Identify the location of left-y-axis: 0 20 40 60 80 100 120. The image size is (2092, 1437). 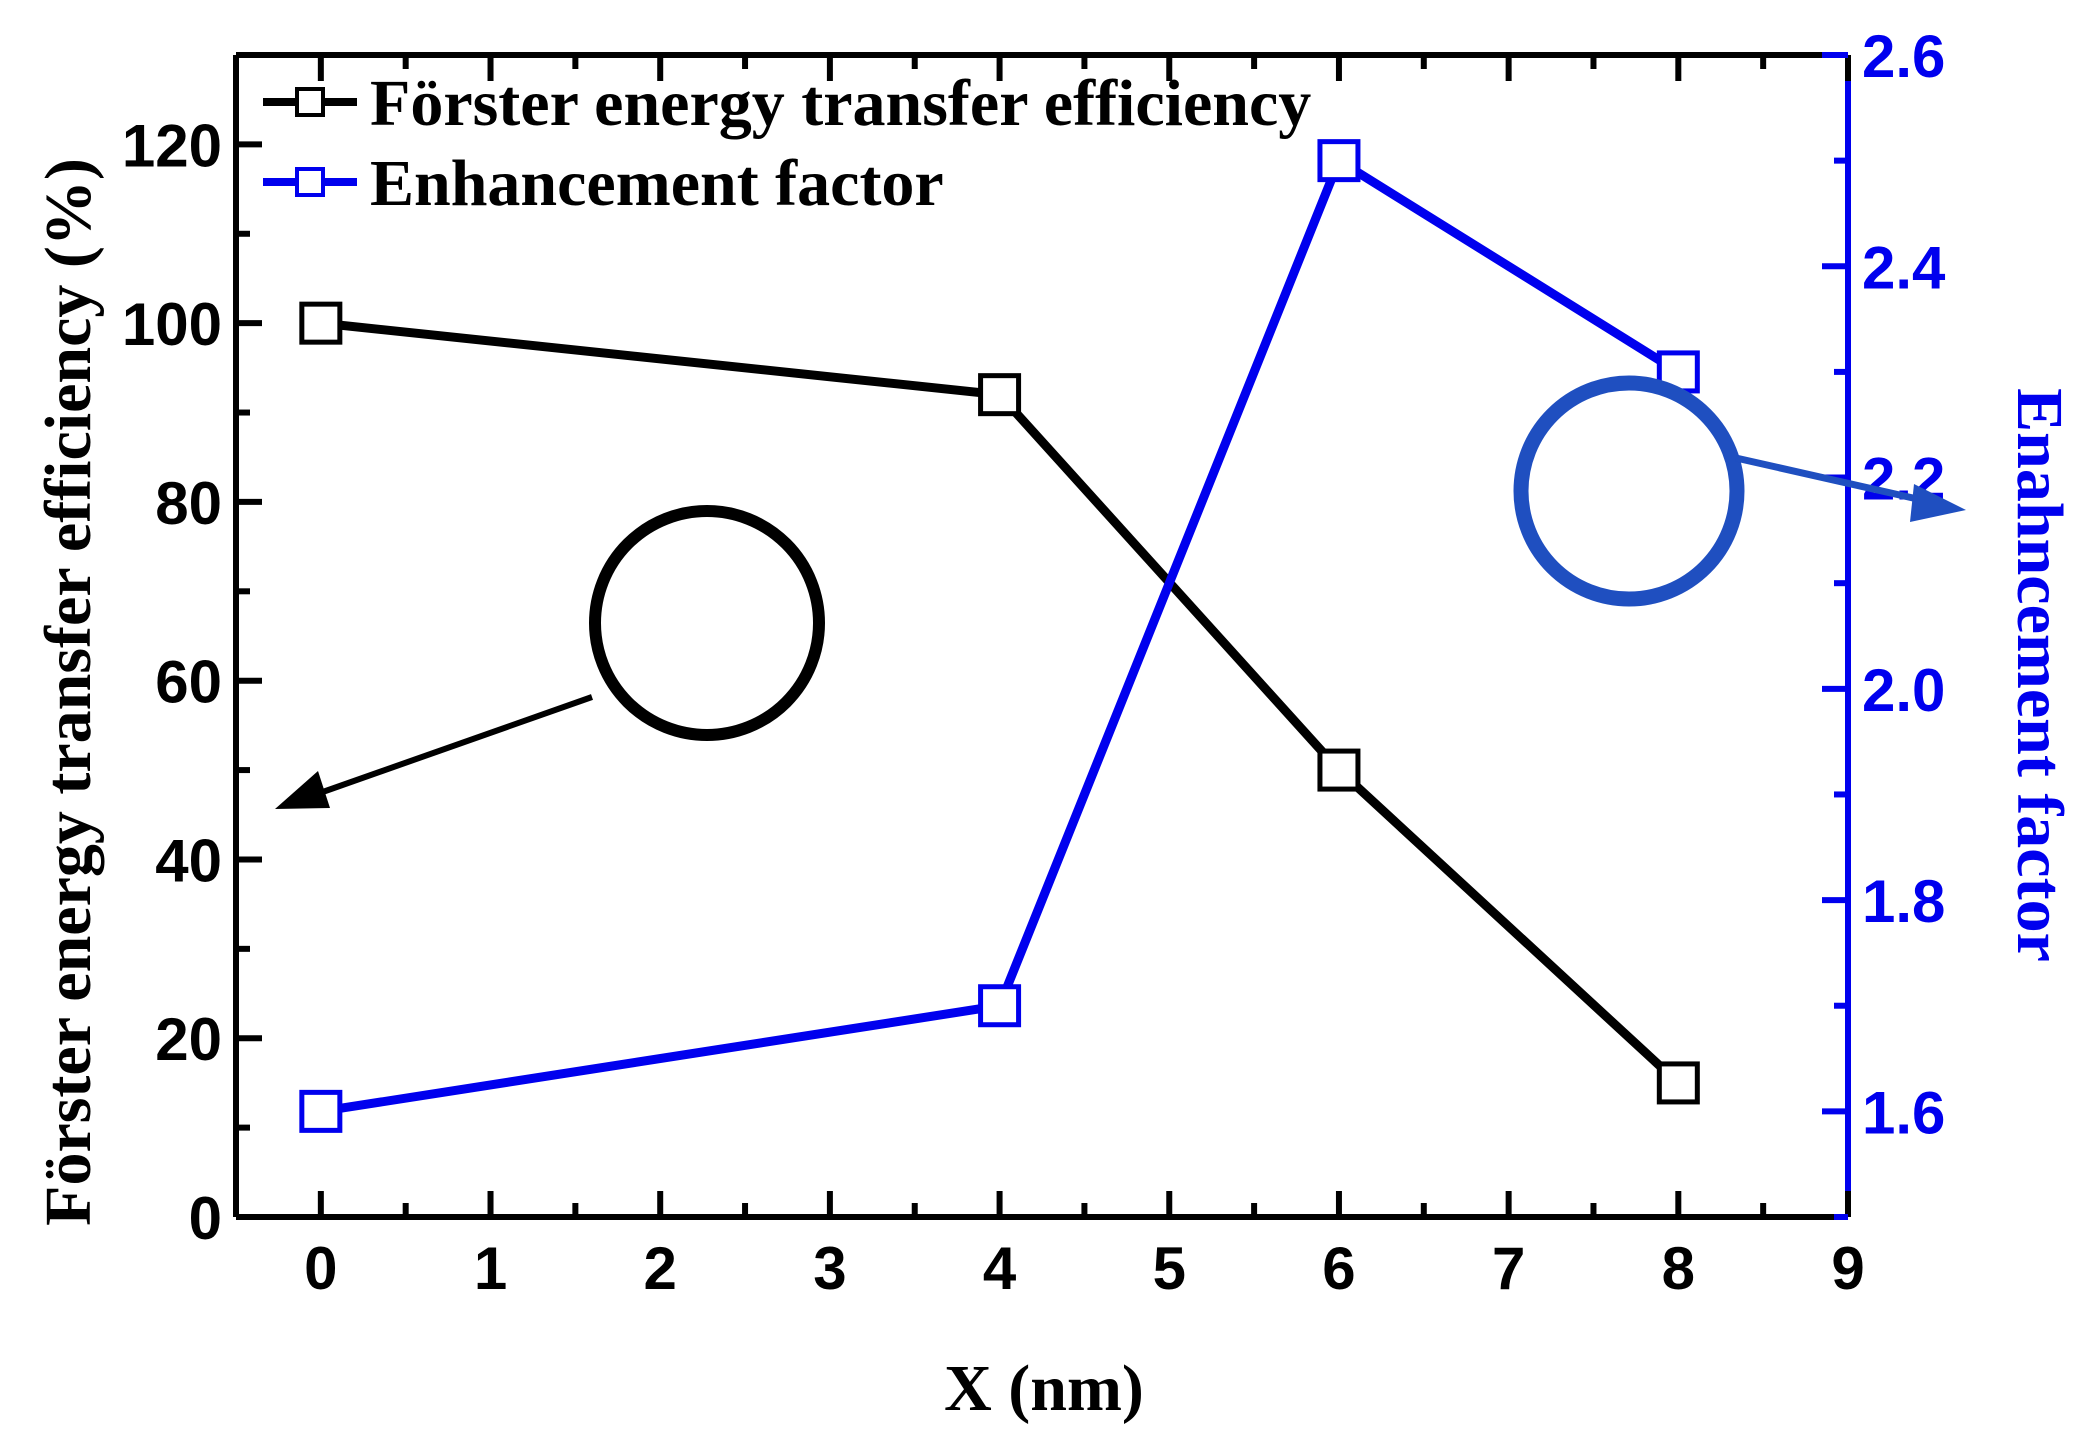
(192, 682).